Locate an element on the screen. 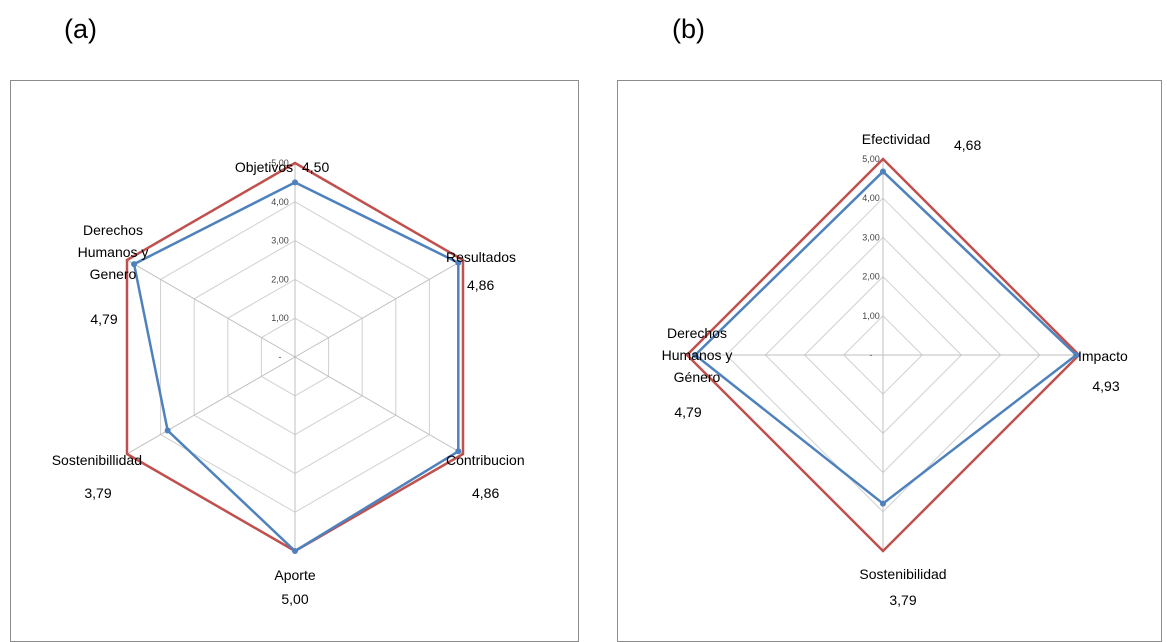  chart-b-axis-label: Sostenibilidad is located at coordinates (902, 574).